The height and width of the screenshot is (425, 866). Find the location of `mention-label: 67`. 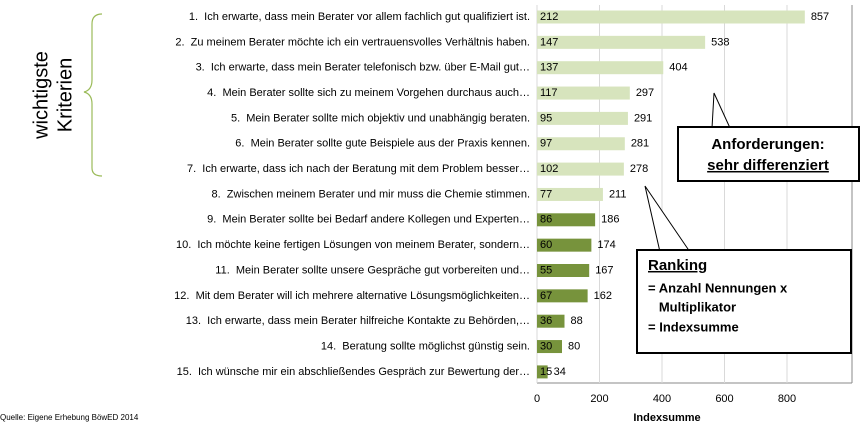

mention-label: 67 is located at coordinates (546, 296).